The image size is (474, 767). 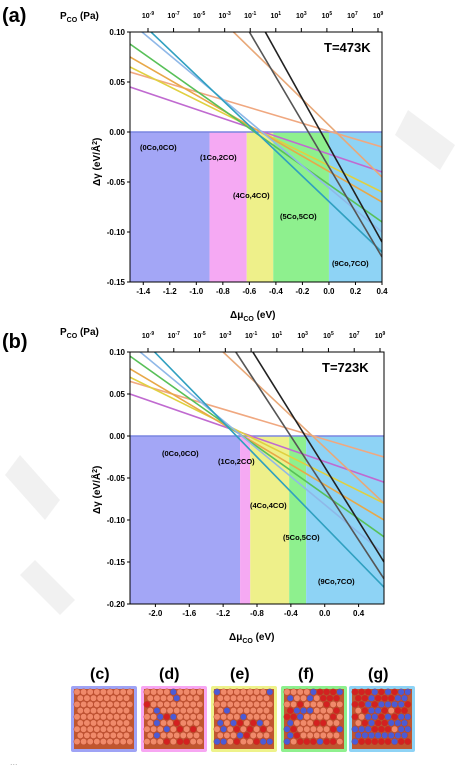 I want to click on panel-b-ytick-label-0: 0.10, so click(x=117, y=352).